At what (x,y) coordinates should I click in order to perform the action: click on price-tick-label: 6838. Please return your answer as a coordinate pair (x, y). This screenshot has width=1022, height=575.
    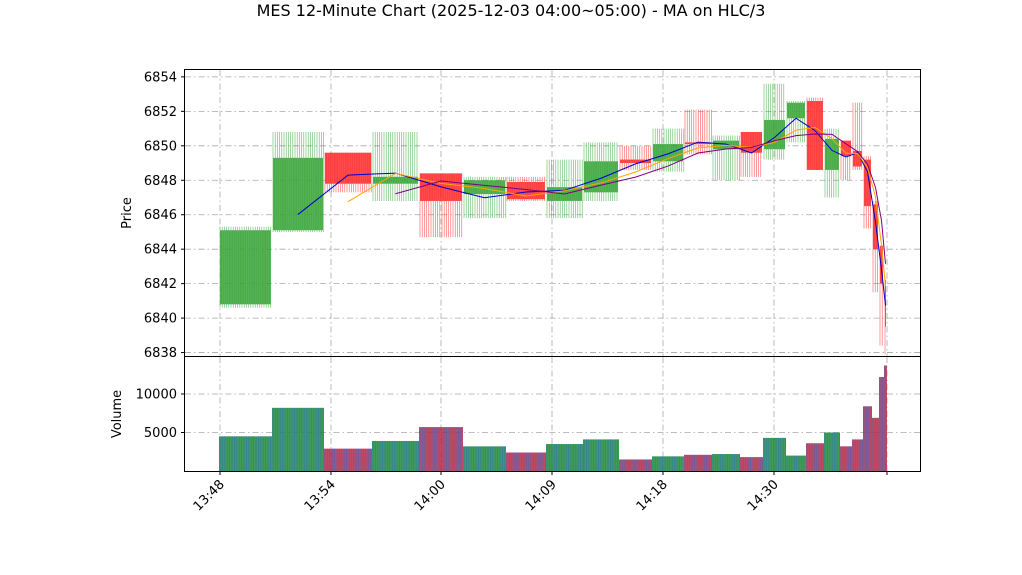
    Looking at the image, I should click on (160, 353).